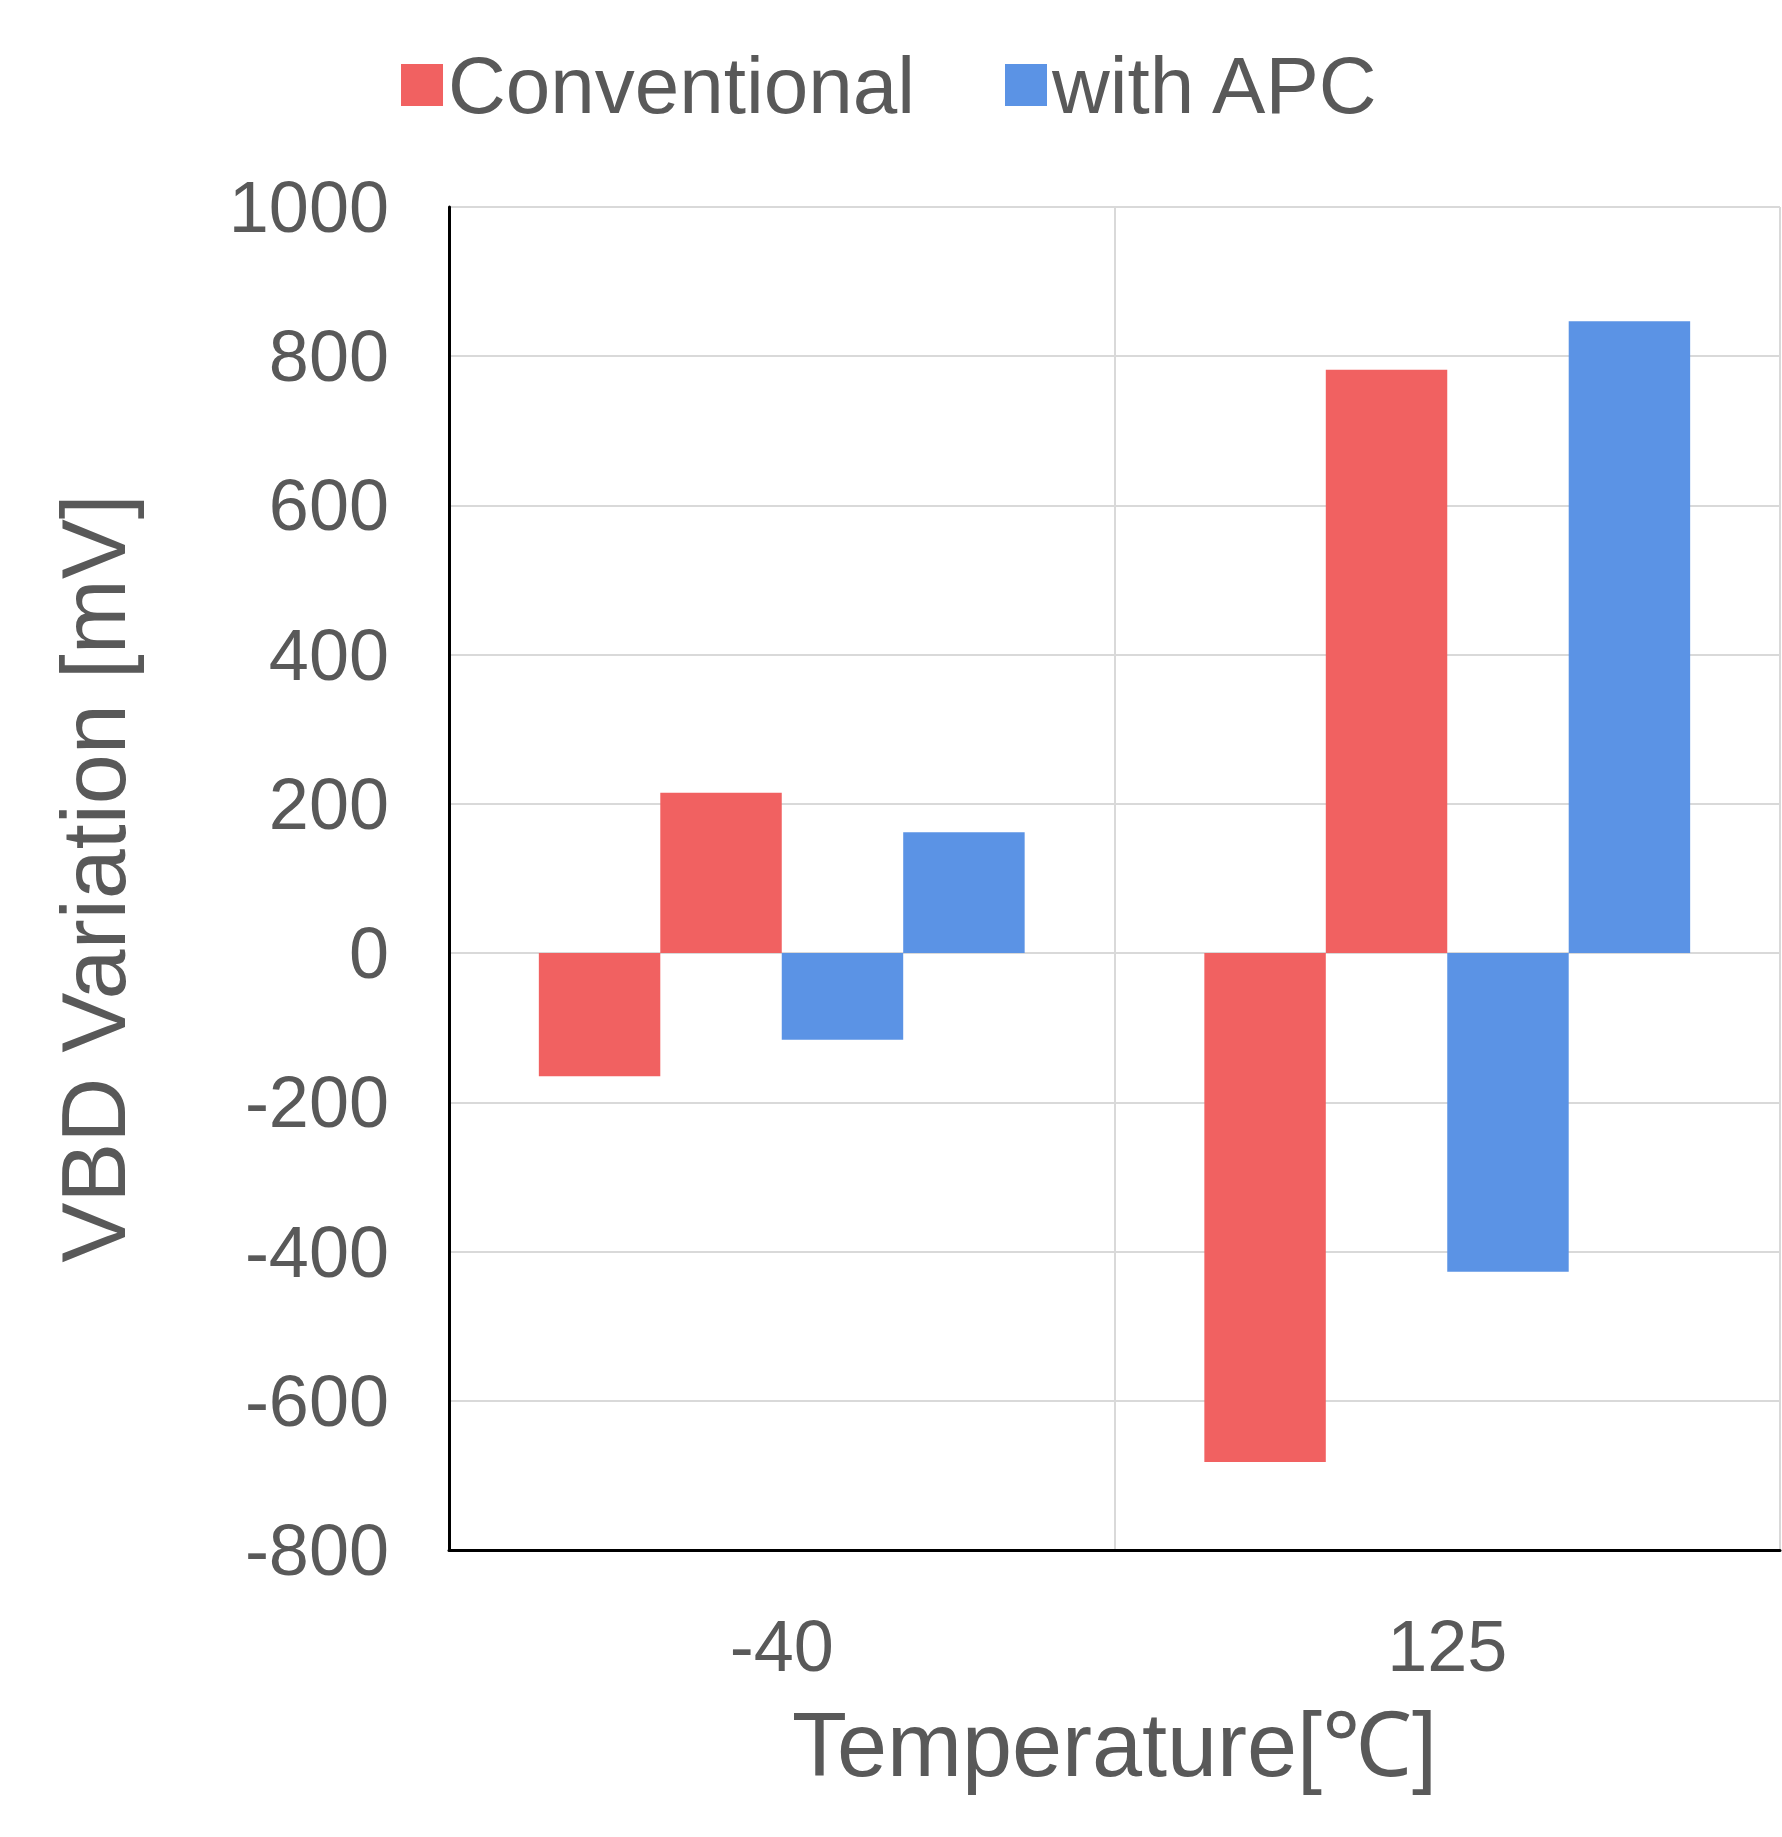  I want to click on y-tick-label: -400, so click(316, 1251).